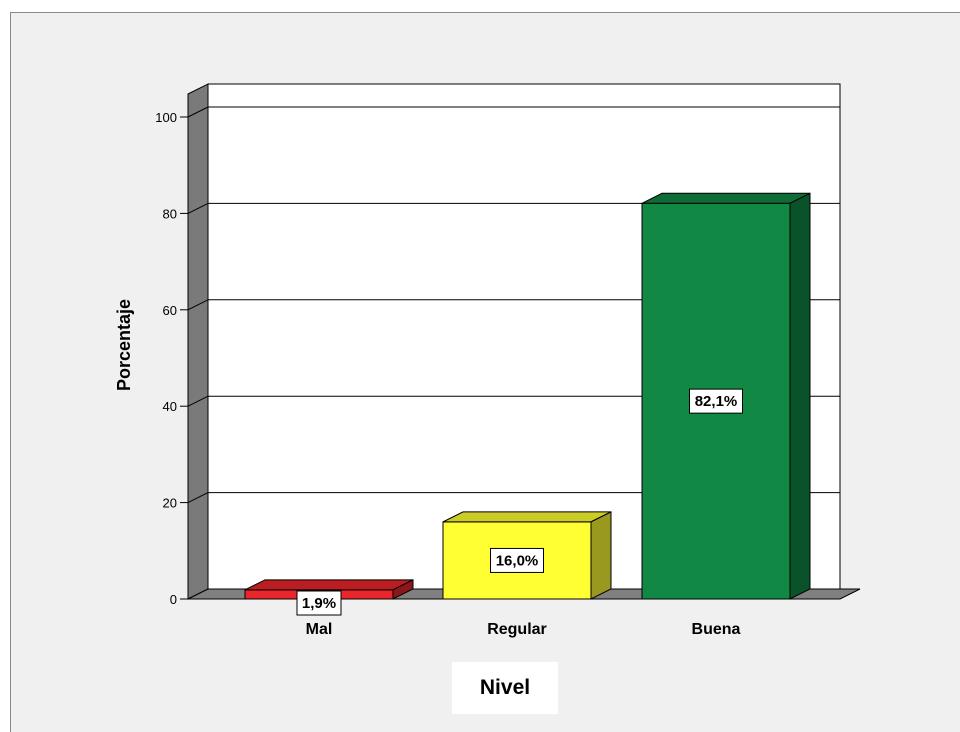 The image size is (960, 732). Describe the element at coordinates (172, 350) in the screenshot. I see `y-axis: 0 20 40 60 80 100` at that location.